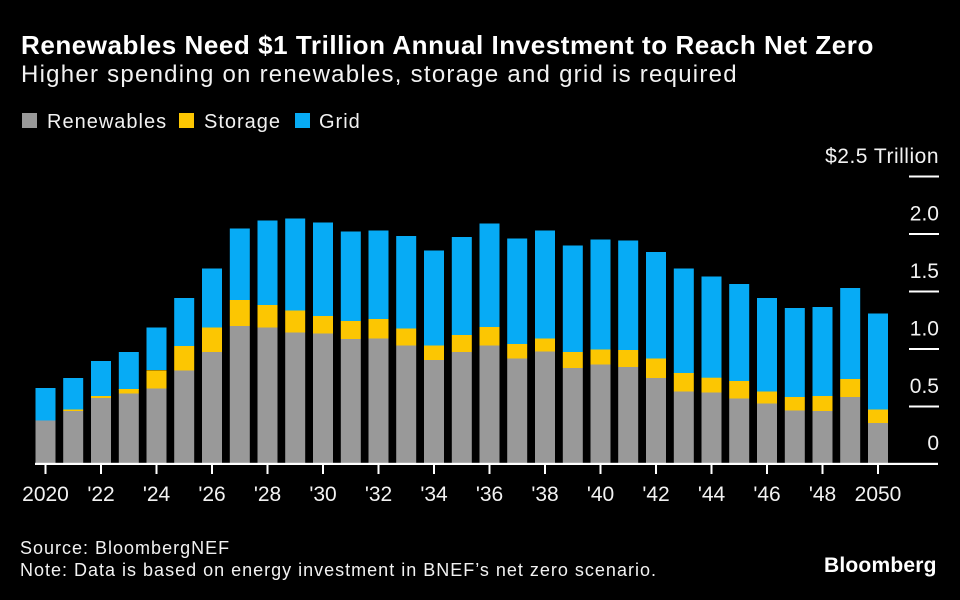  What do you see at coordinates (322, 494) in the screenshot?
I see `svg-text: '30` at bounding box center [322, 494].